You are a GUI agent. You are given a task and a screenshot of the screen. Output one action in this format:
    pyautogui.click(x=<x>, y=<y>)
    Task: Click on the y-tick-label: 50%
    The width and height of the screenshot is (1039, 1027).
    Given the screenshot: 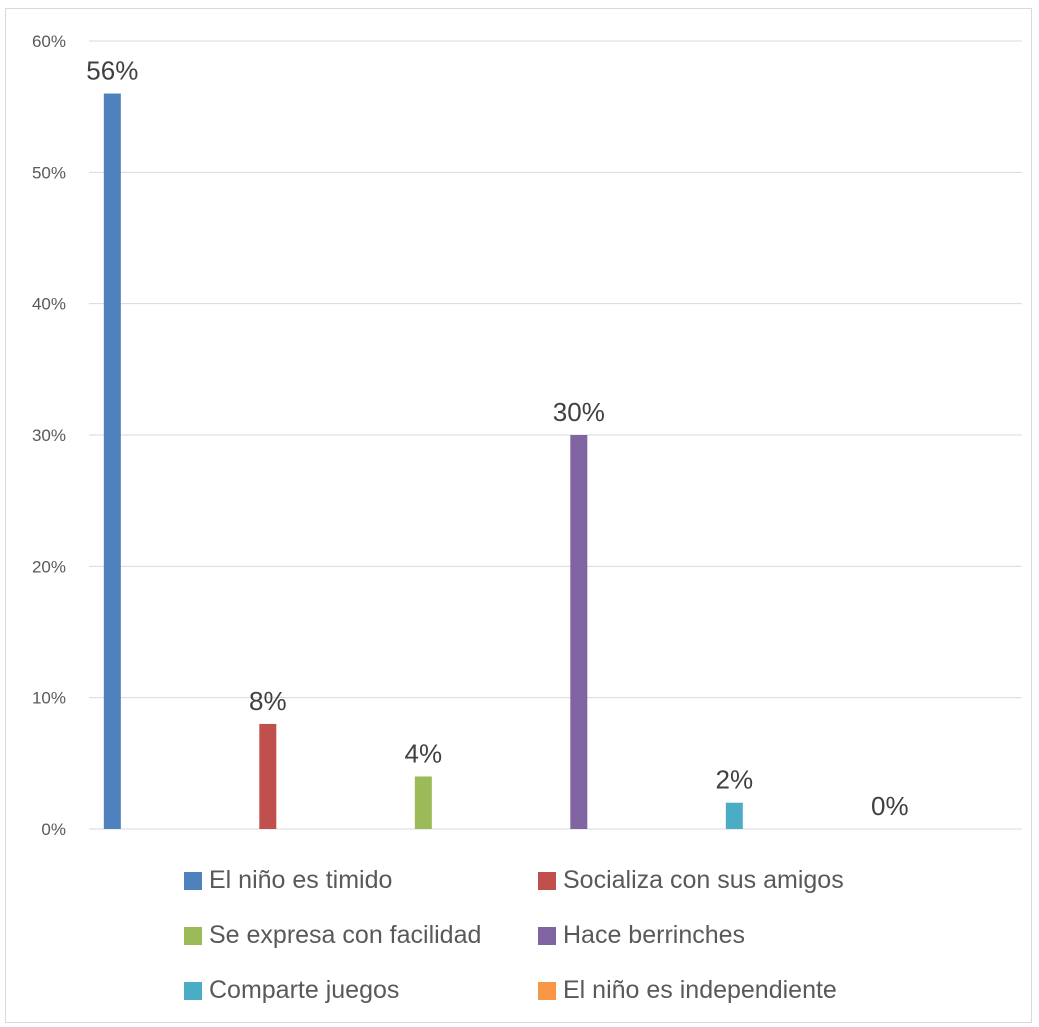 What is the action you would take?
    pyautogui.click(x=49, y=172)
    